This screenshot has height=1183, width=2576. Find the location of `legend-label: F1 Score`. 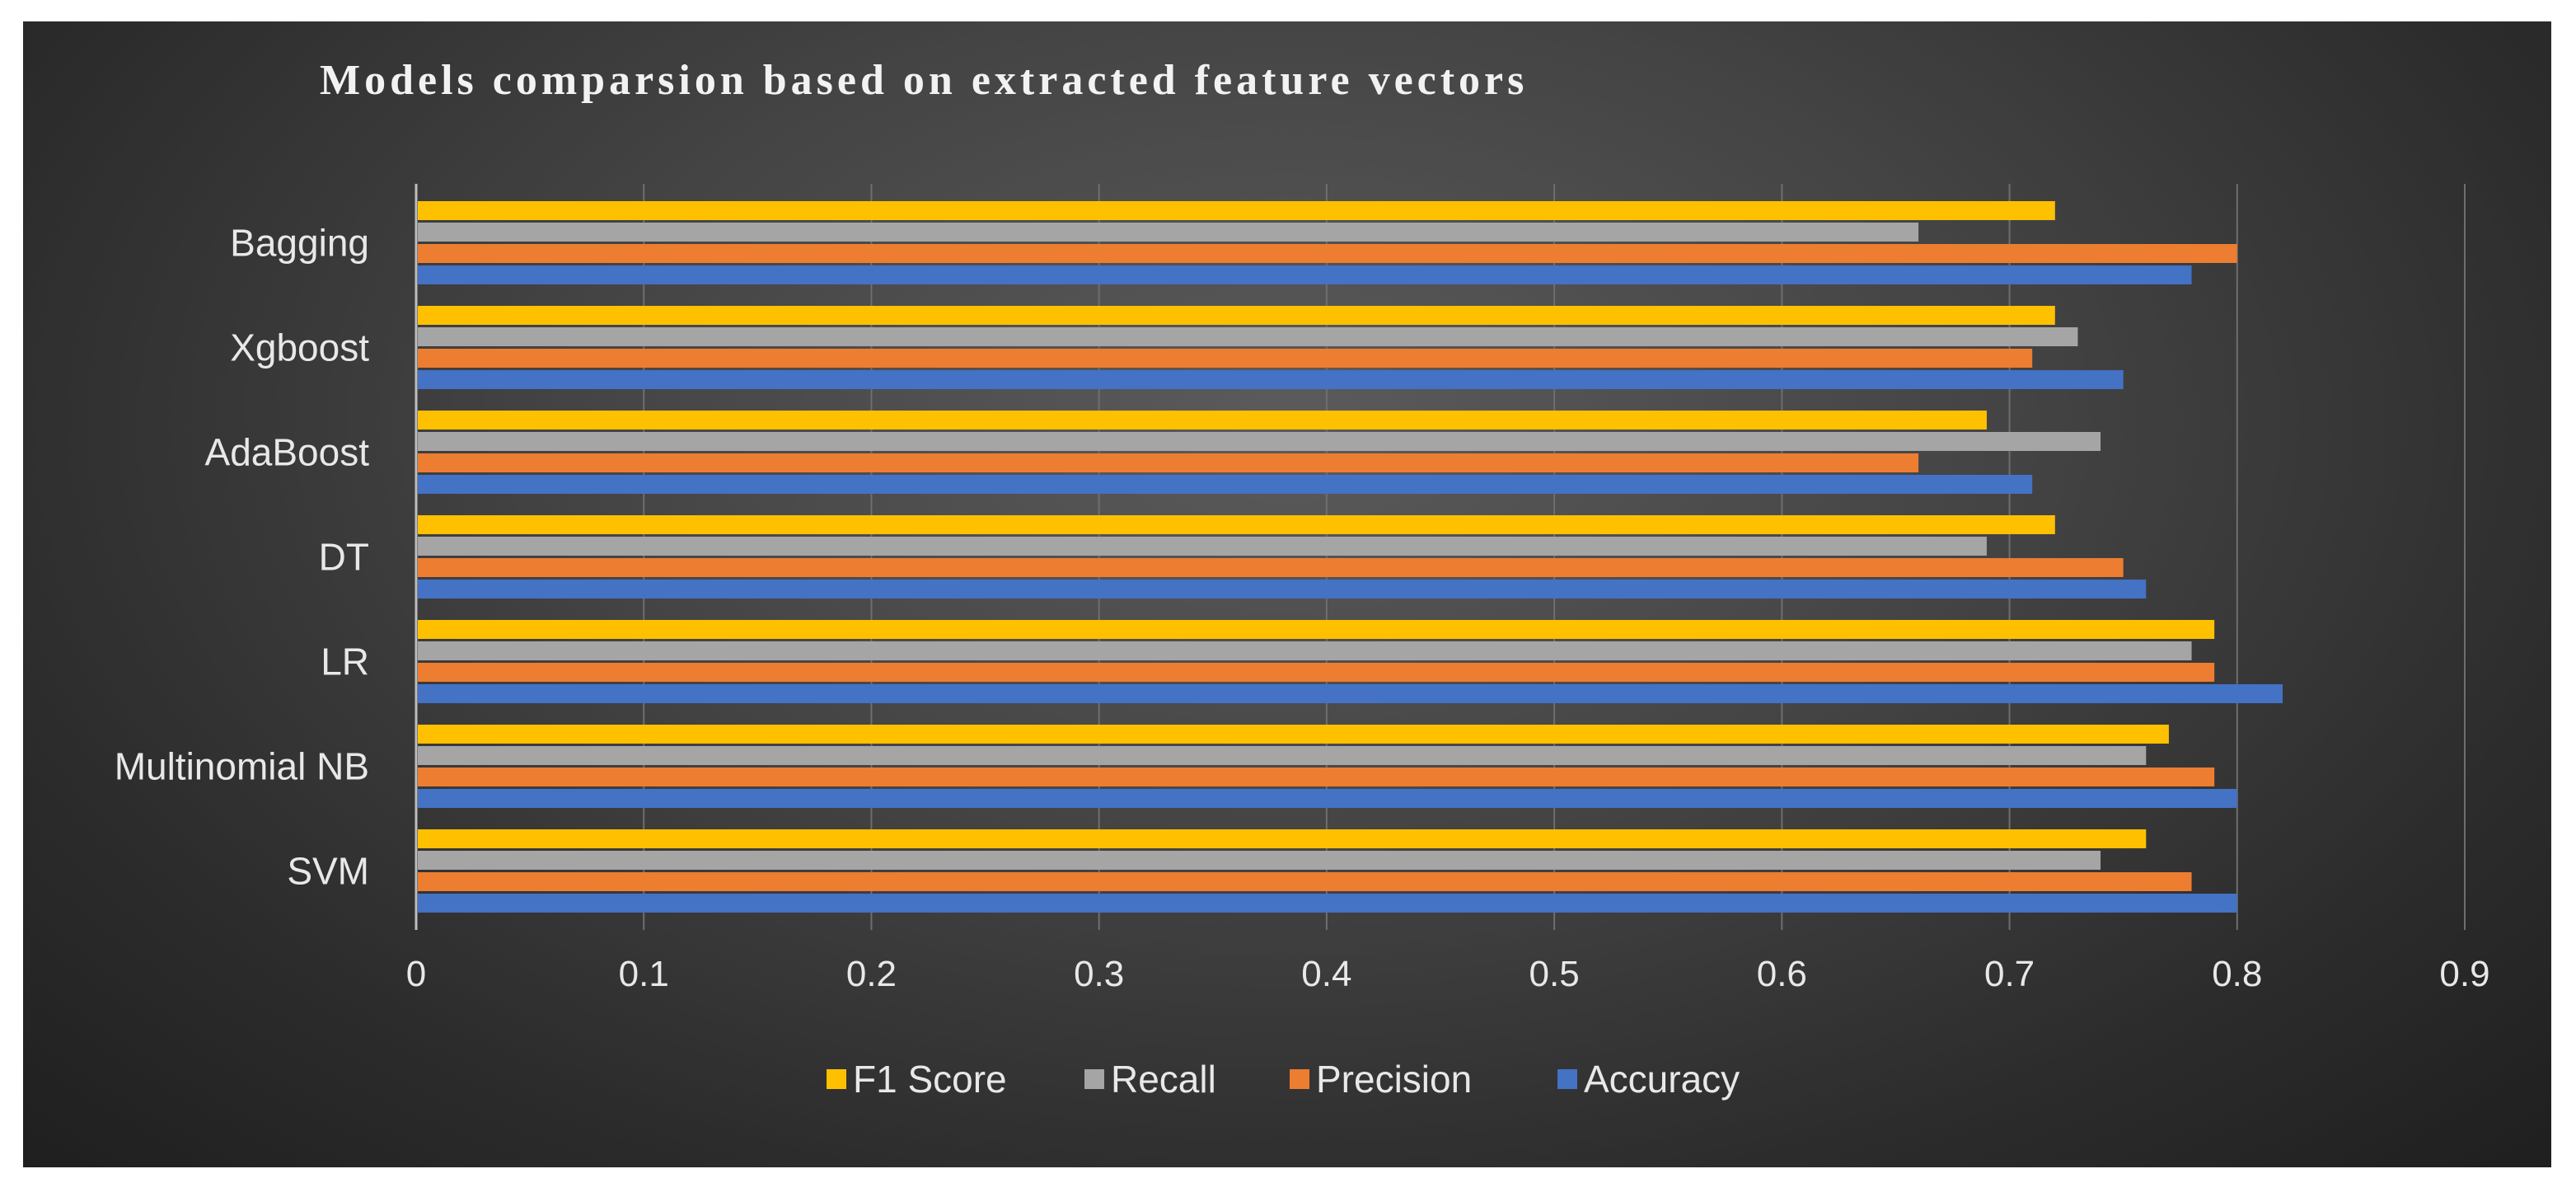

legend-label: F1 Score is located at coordinates (930, 1079).